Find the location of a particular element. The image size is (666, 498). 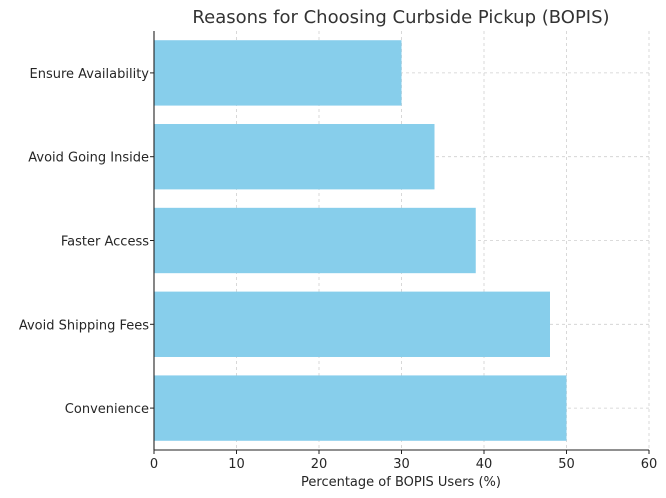

y-tick-label: Convenience is located at coordinates (107, 409).